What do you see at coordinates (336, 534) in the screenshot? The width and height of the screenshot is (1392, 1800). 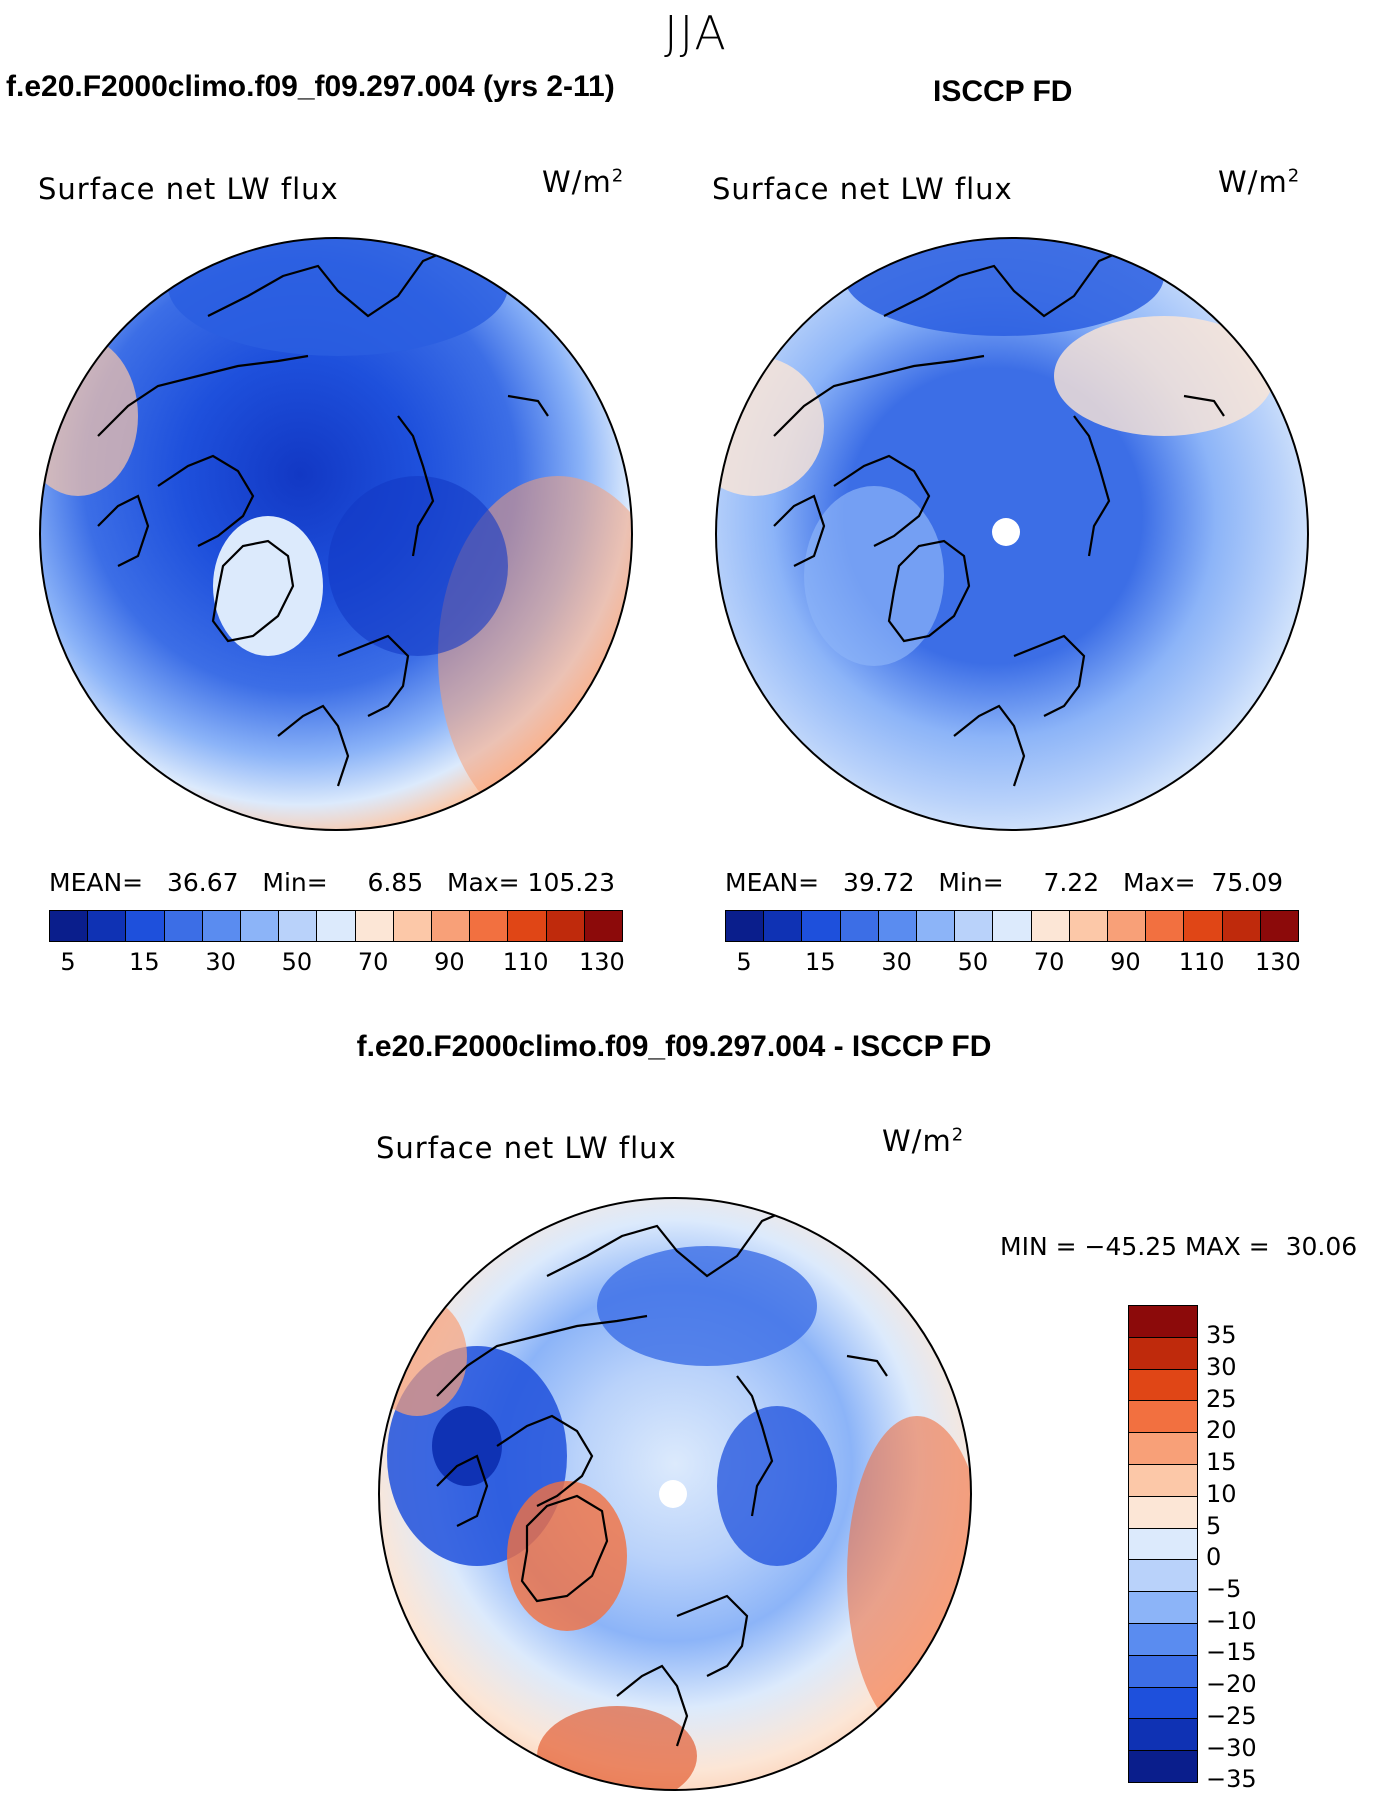 I see `model-polar-map` at bounding box center [336, 534].